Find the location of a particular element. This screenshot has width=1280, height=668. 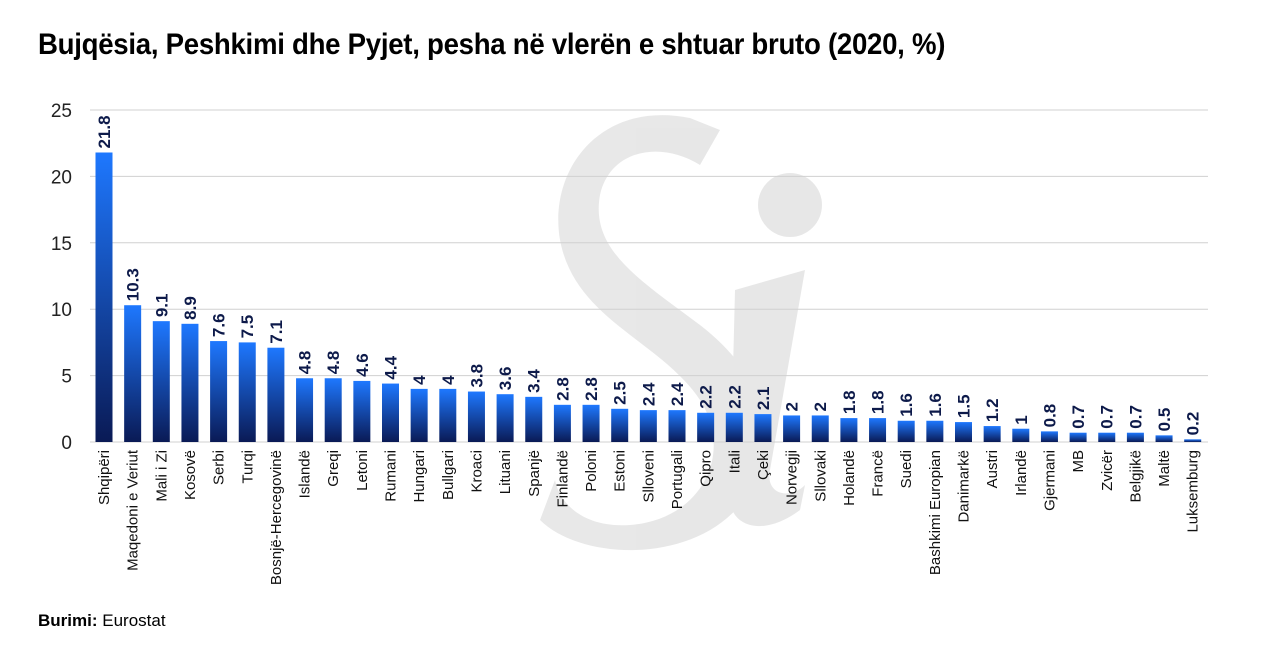

category-label: Luksemburg is located at coordinates (1193, 491).